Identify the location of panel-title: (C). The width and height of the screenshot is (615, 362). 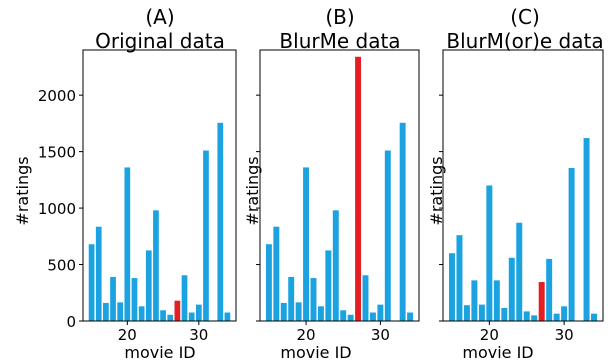
(525, 17).